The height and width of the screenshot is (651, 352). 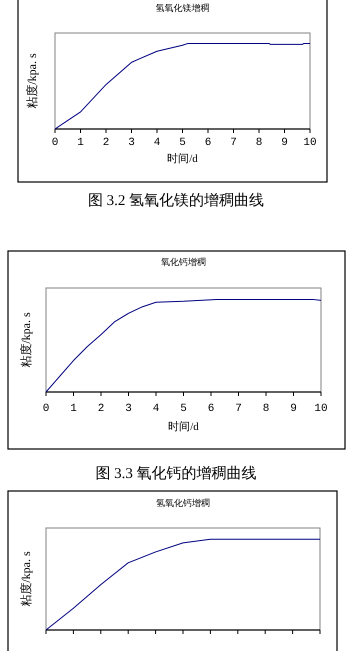 I want to click on chart-title: 氧化钙增稠, so click(x=183, y=262).